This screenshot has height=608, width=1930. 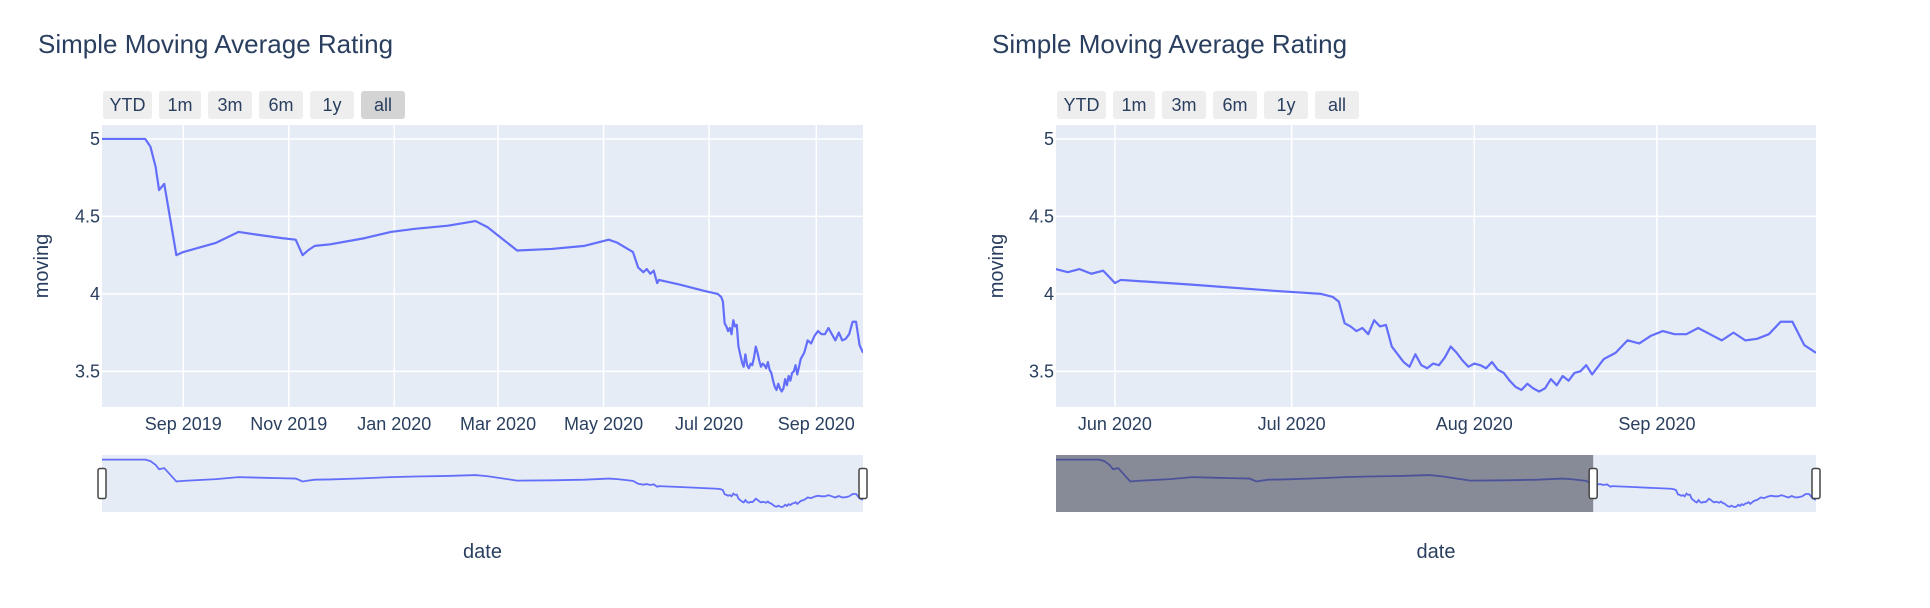 I want to click on x-tick-label: Mar 2020, so click(x=498, y=424).